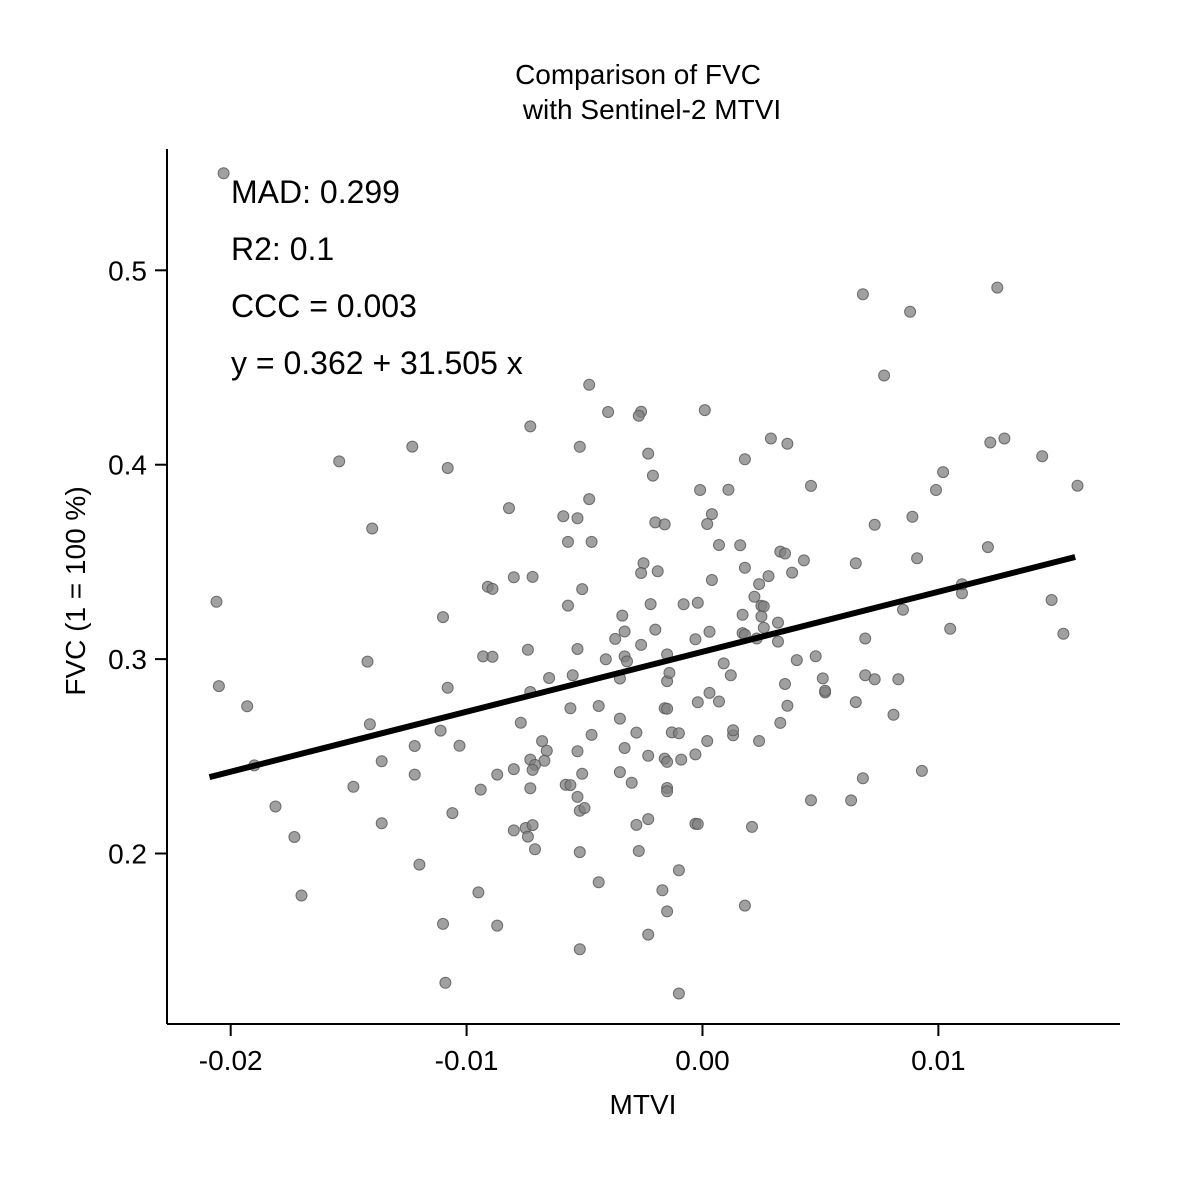 Image resolution: width=1181 pixels, height=1181 pixels. I want to click on chart-title-line-2: with Sentinel-2 MTVI, so click(651, 109).